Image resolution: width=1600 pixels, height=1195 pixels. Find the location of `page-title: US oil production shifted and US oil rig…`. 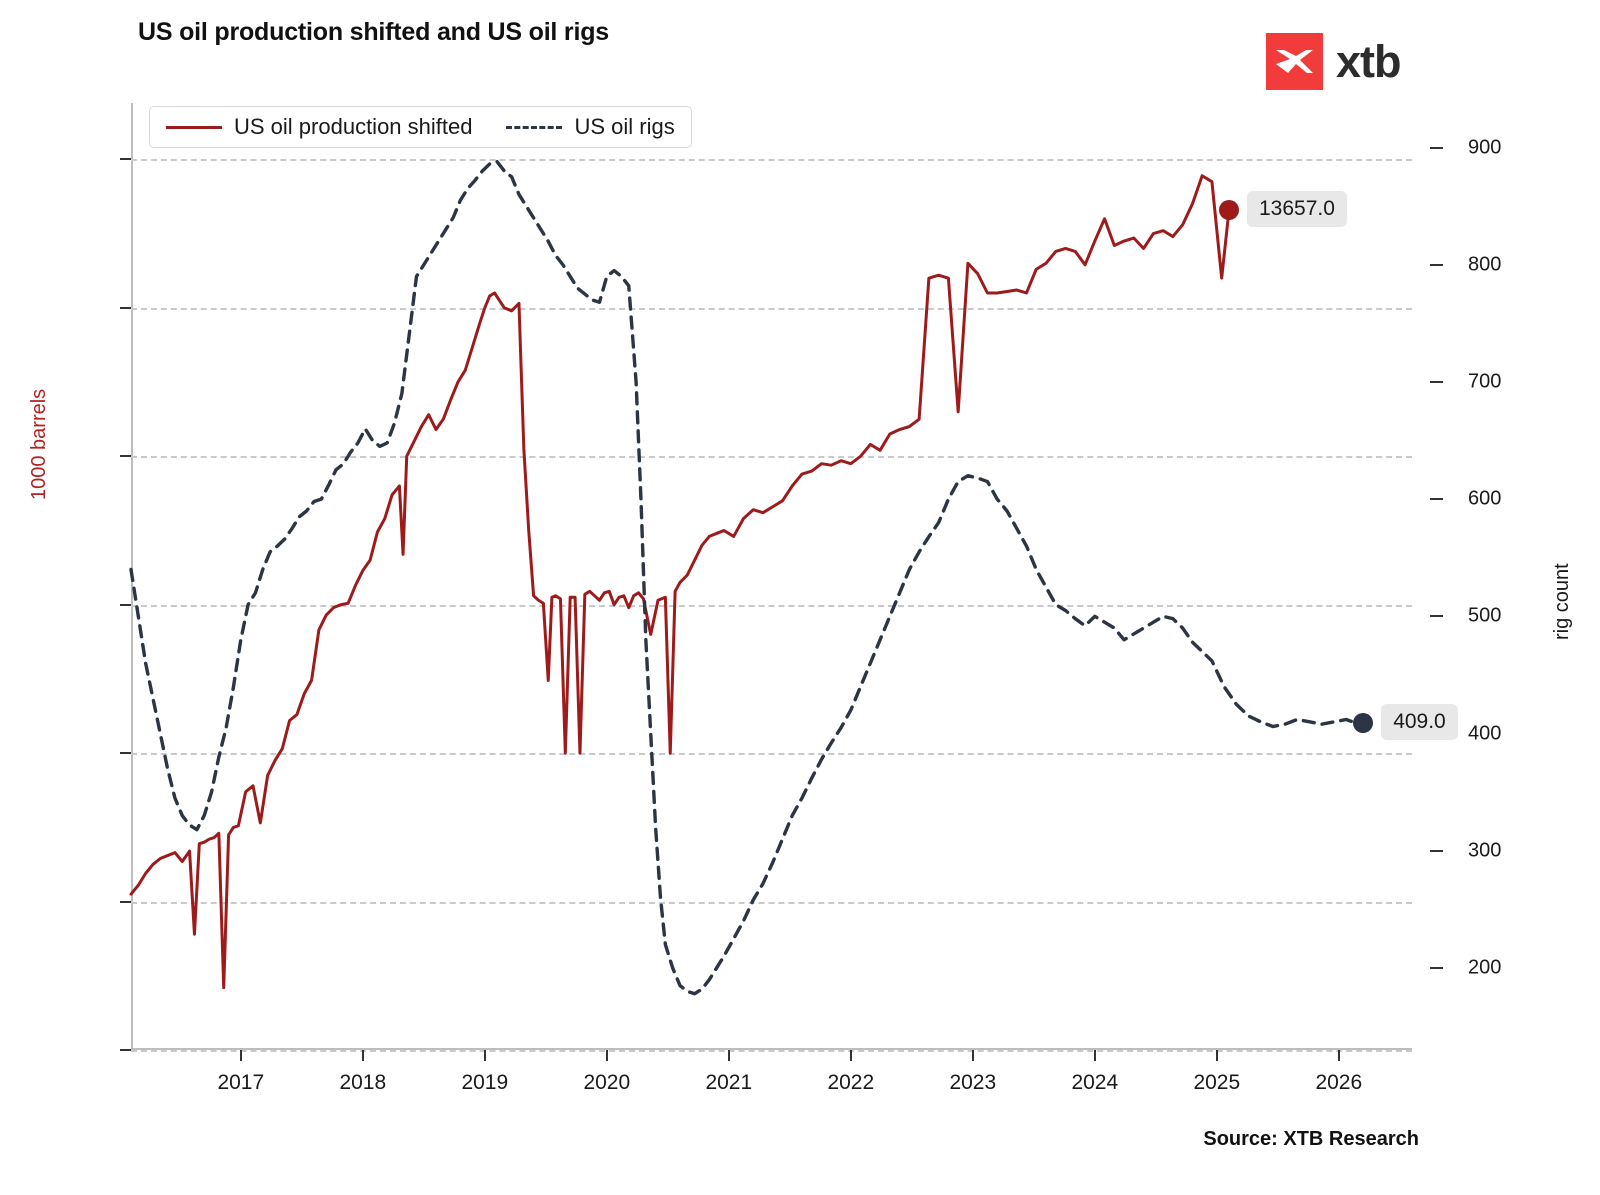

page-title: US oil production shifted and US oil rig… is located at coordinates (373, 32).